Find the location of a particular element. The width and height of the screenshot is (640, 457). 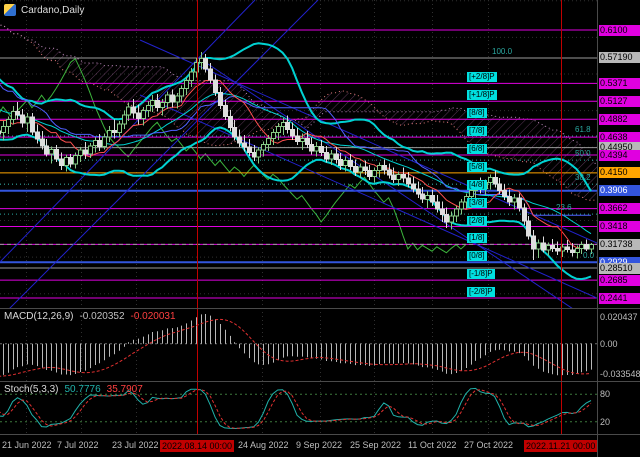

stoch-name: Stoch(5,3,3) is located at coordinates (31, 389).